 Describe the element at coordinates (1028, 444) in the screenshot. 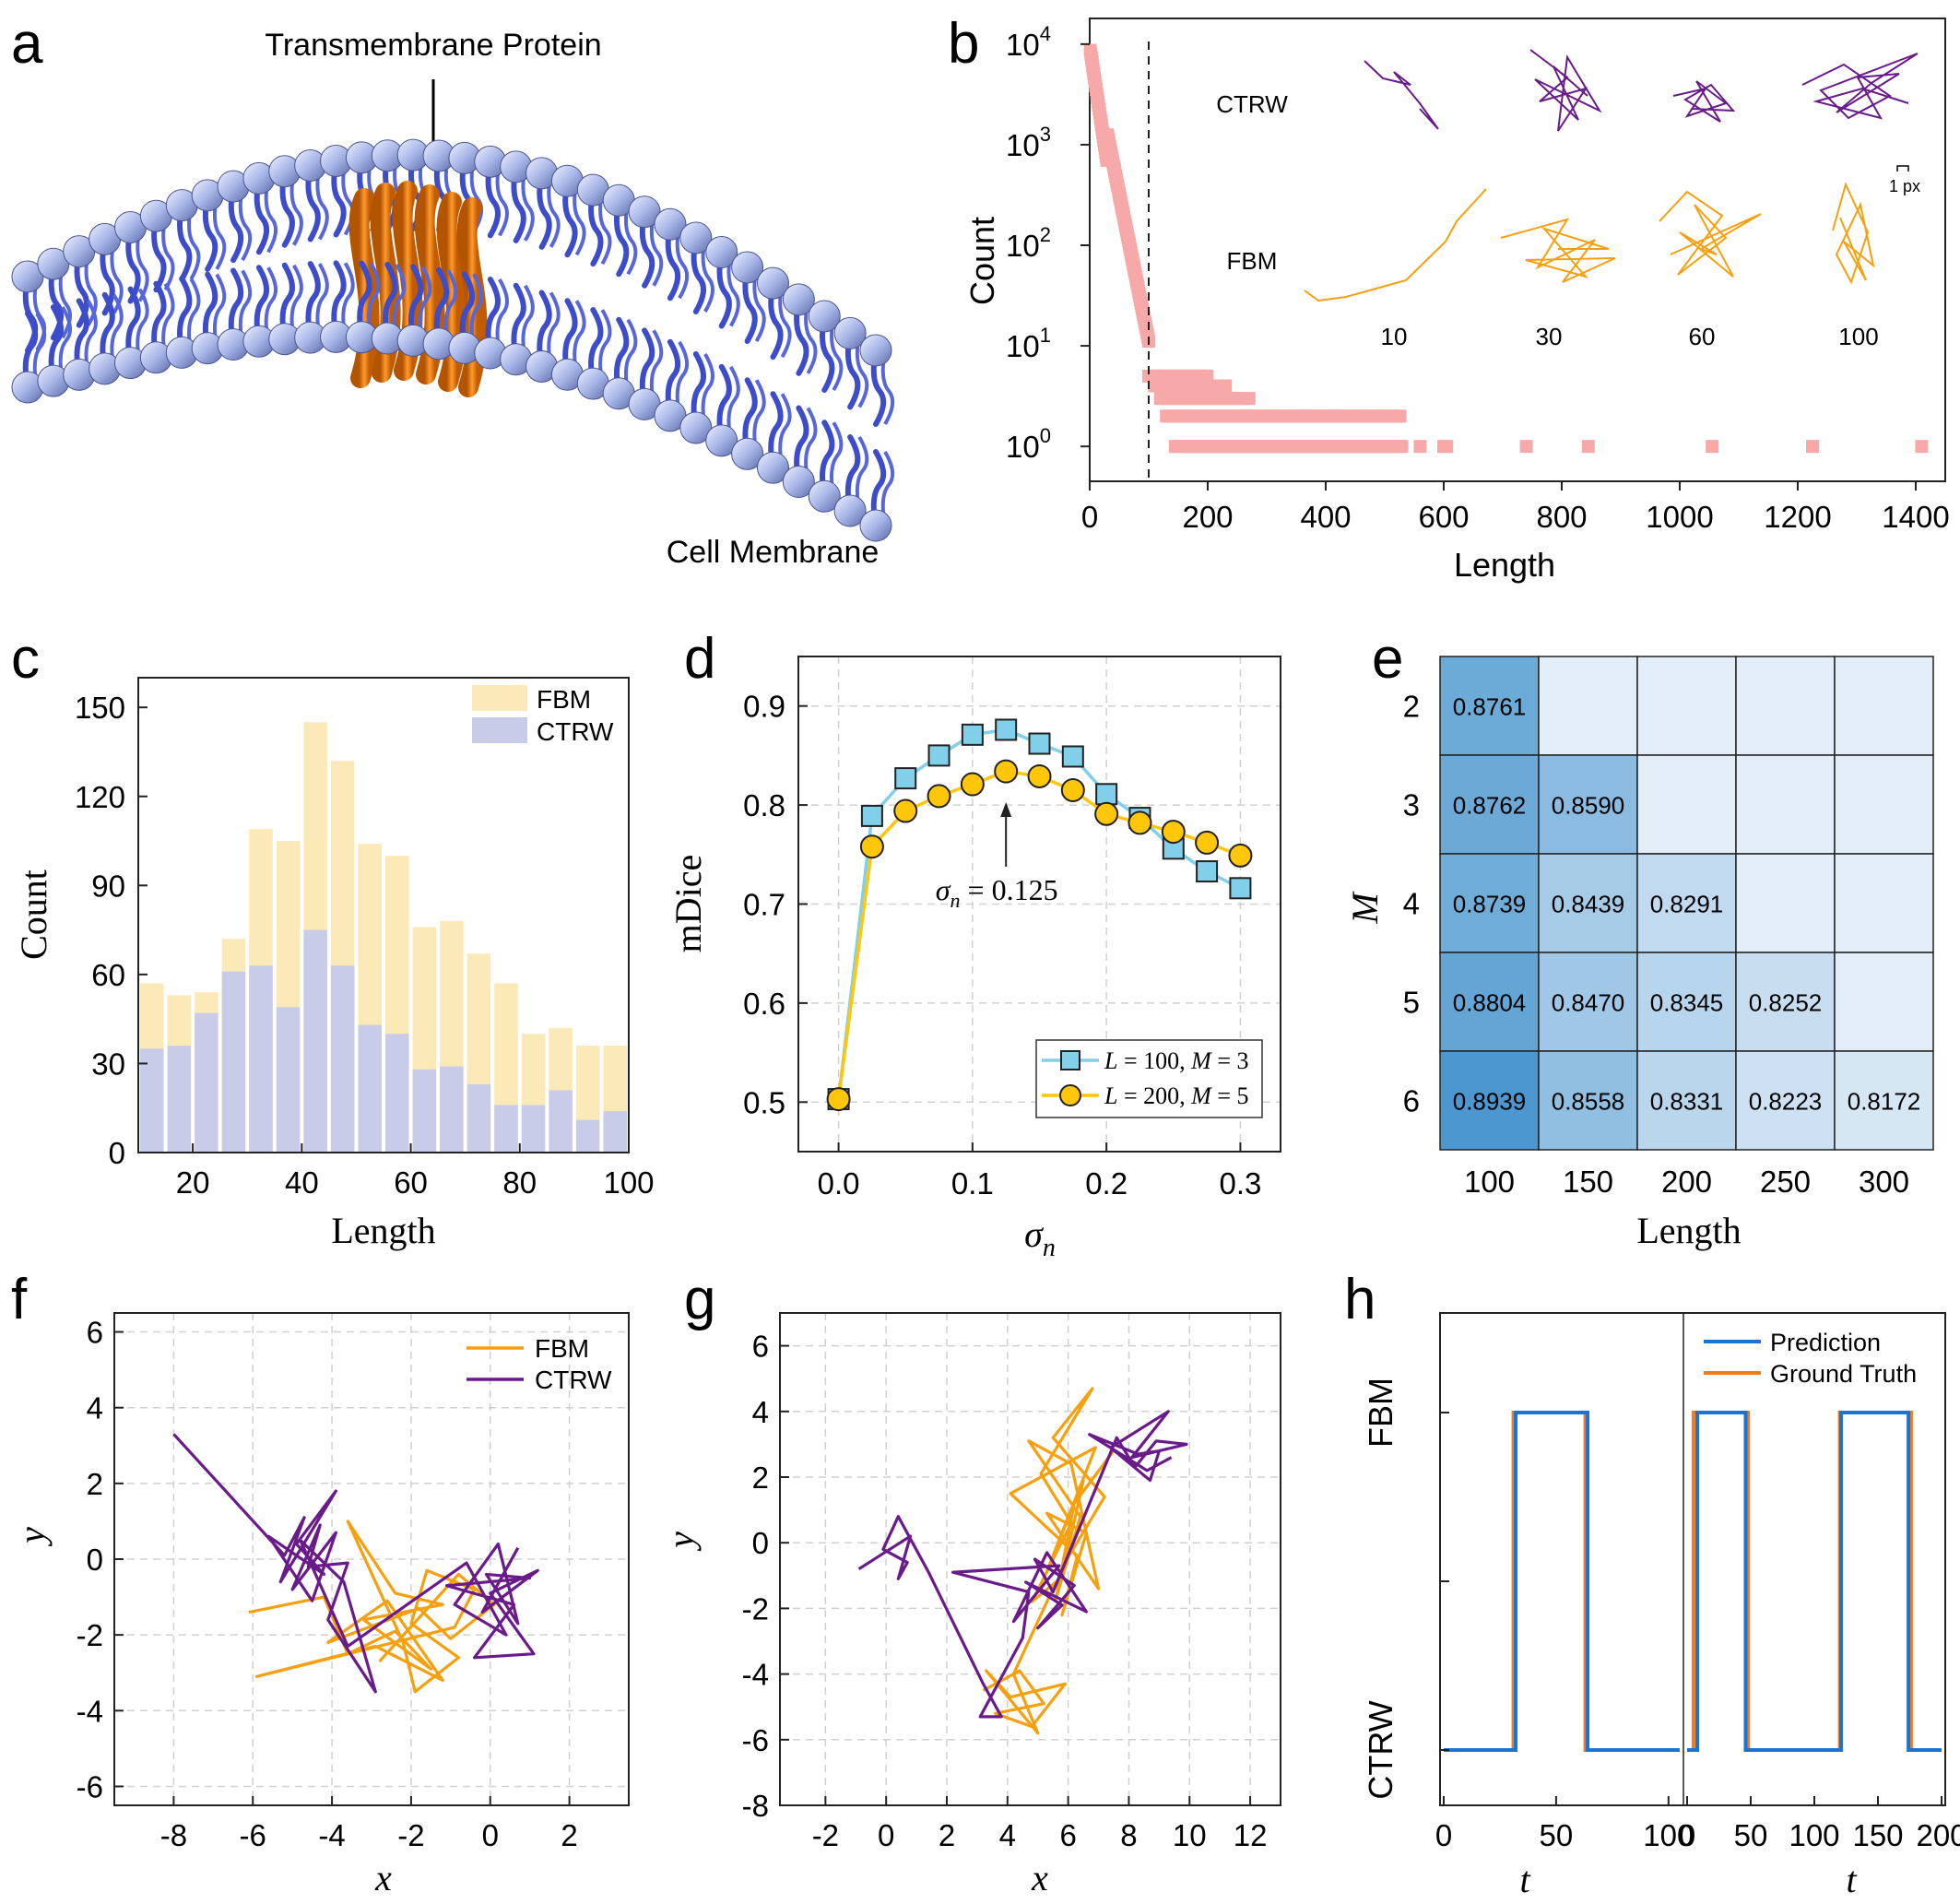

I see `y-tick-label: 100` at that location.